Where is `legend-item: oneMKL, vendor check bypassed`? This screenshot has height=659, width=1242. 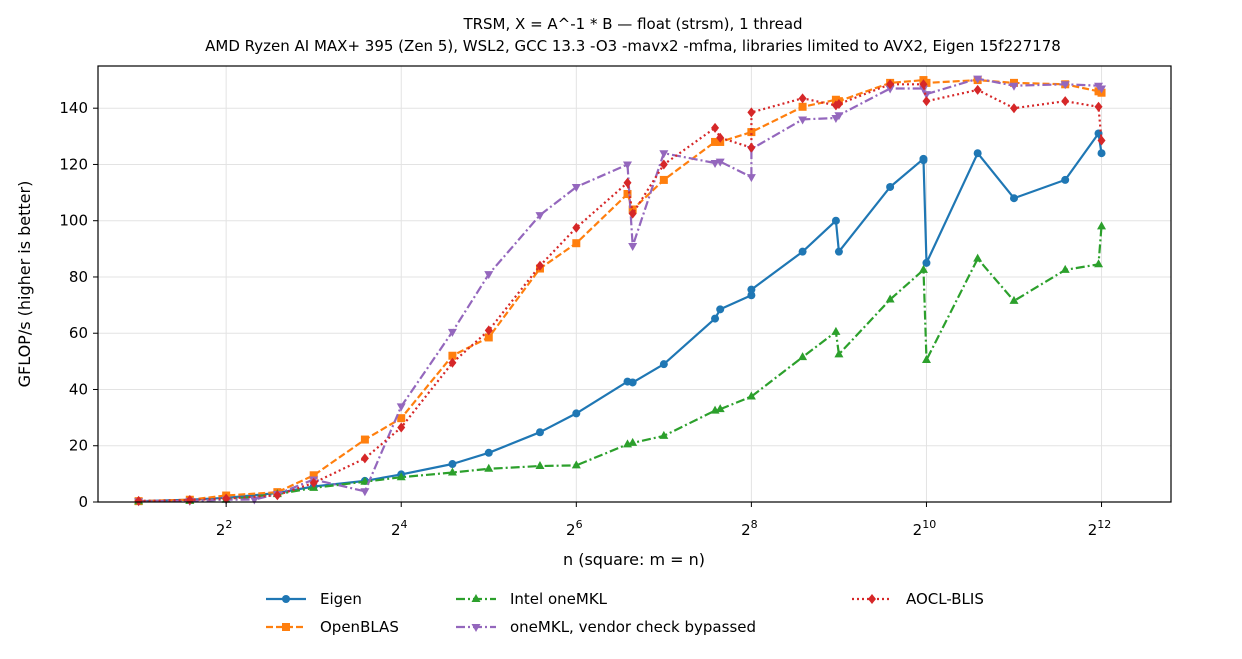 legend-item: oneMKL, vendor check bypassed is located at coordinates (606, 627).